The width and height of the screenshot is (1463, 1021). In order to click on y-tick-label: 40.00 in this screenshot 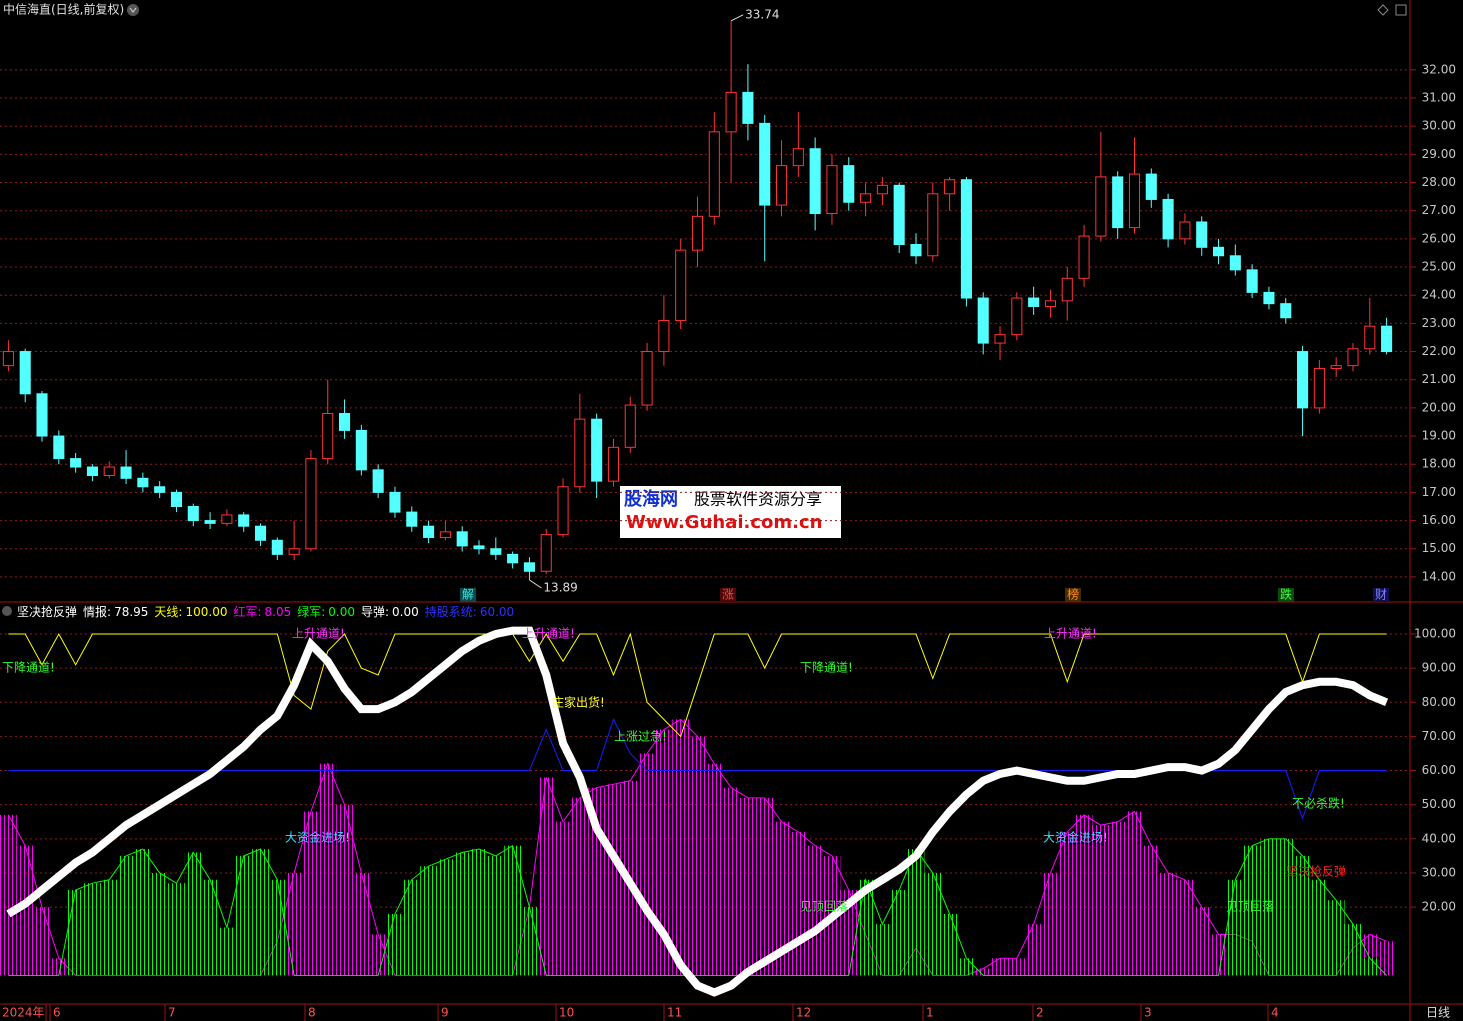, I will do `click(1439, 838)`.